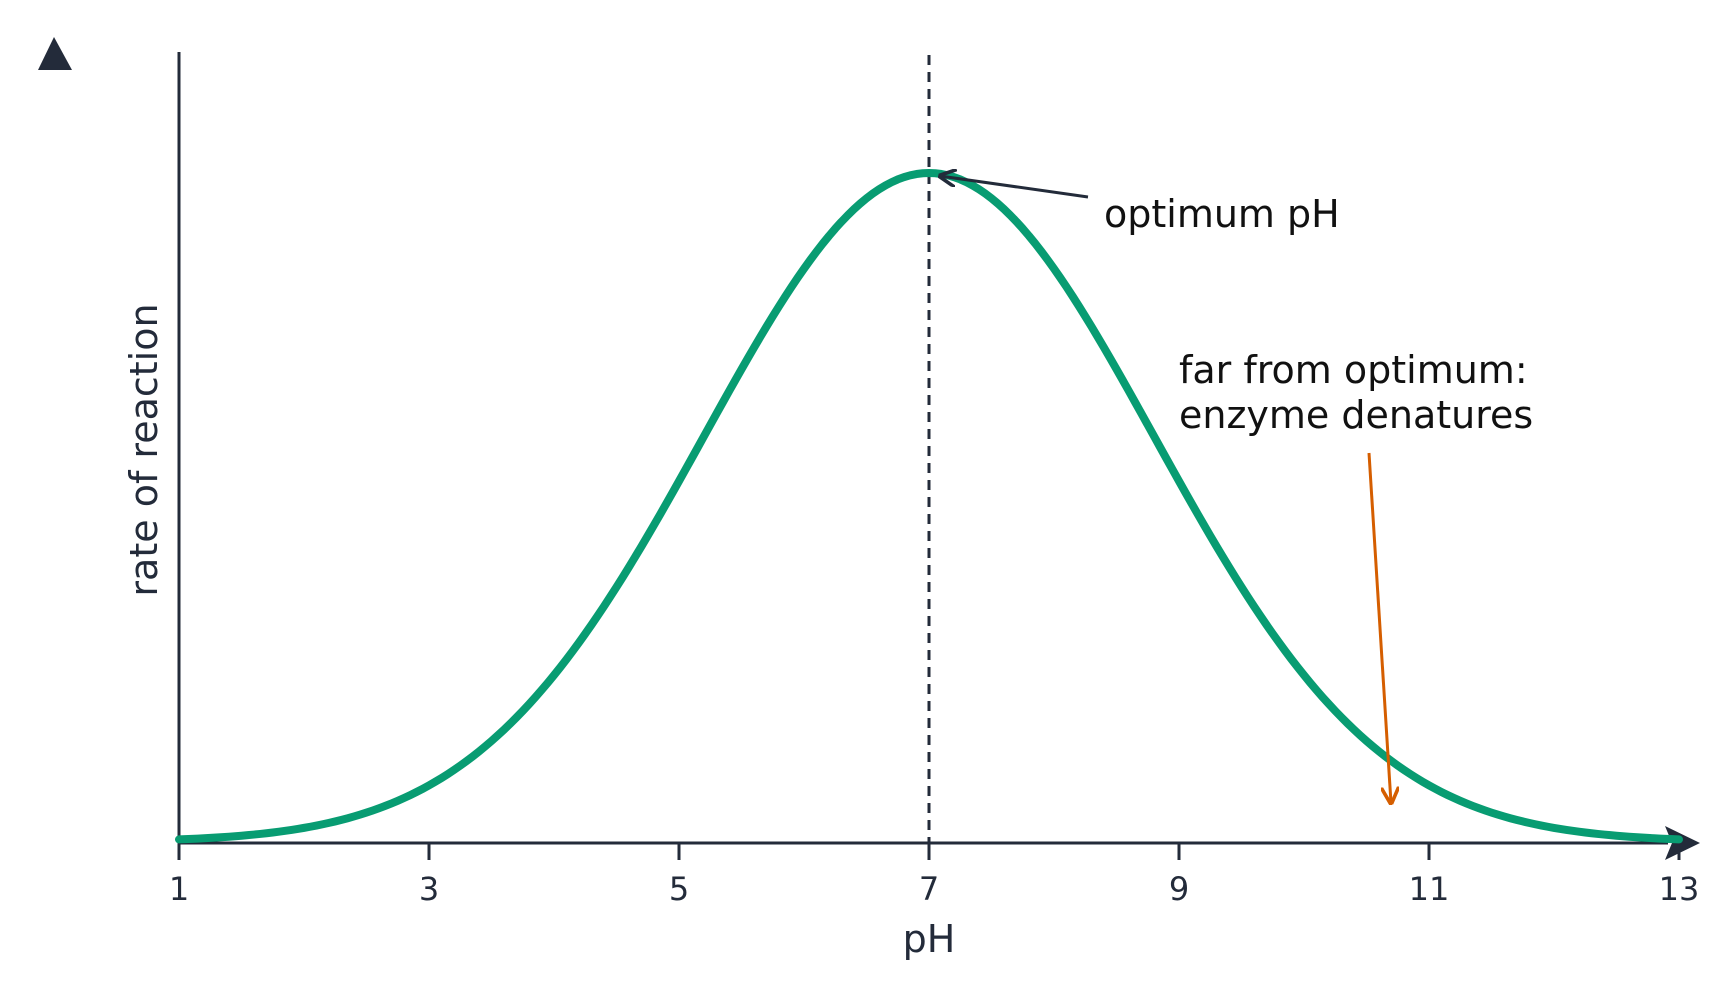 The height and width of the screenshot is (999, 1736). What do you see at coordinates (1353, 370) in the screenshot?
I see `denature-label-line-1: far from optimum:` at bounding box center [1353, 370].